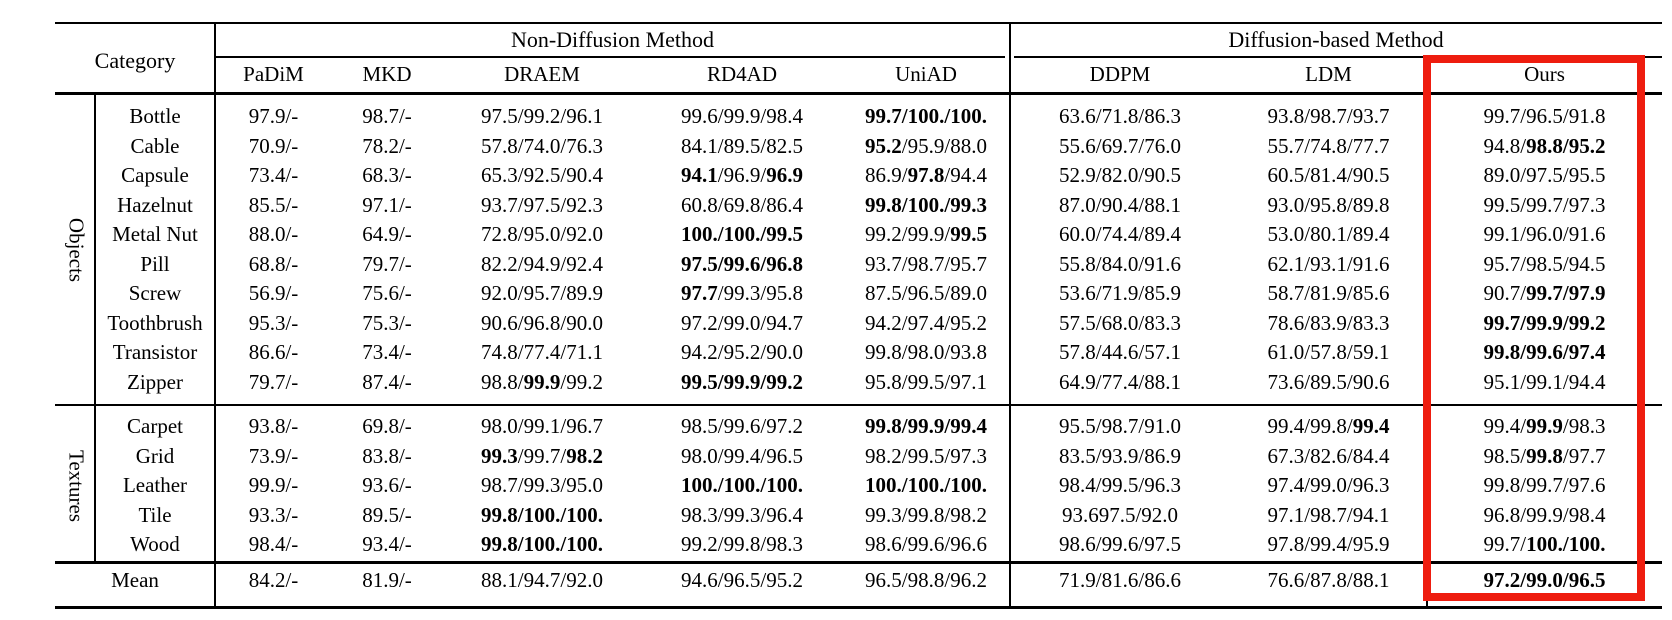  Describe the element at coordinates (542, 426) in the screenshot. I see `value-cell: 98.0/99.1/96.7` at that location.